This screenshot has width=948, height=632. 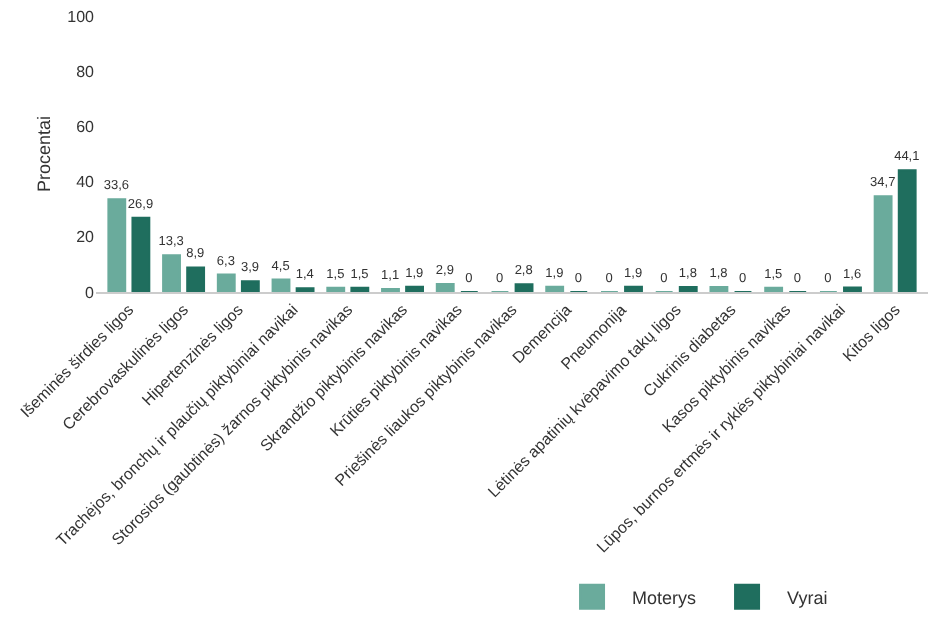 What do you see at coordinates (807, 597) in the screenshot?
I see `legend-label: Vyrai` at bounding box center [807, 597].